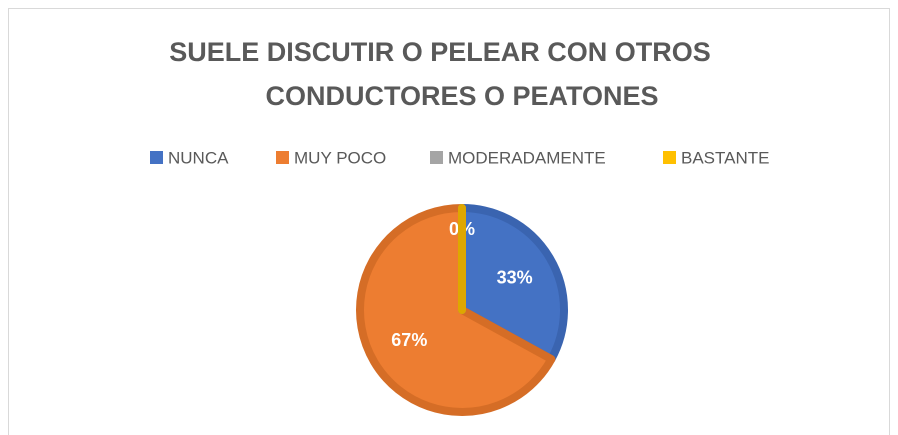 The width and height of the screenshot is (898, 435). Describe the element at coordinates (725, 157) in the screenshot. I see `legend-label: BASTANTE` at that location.